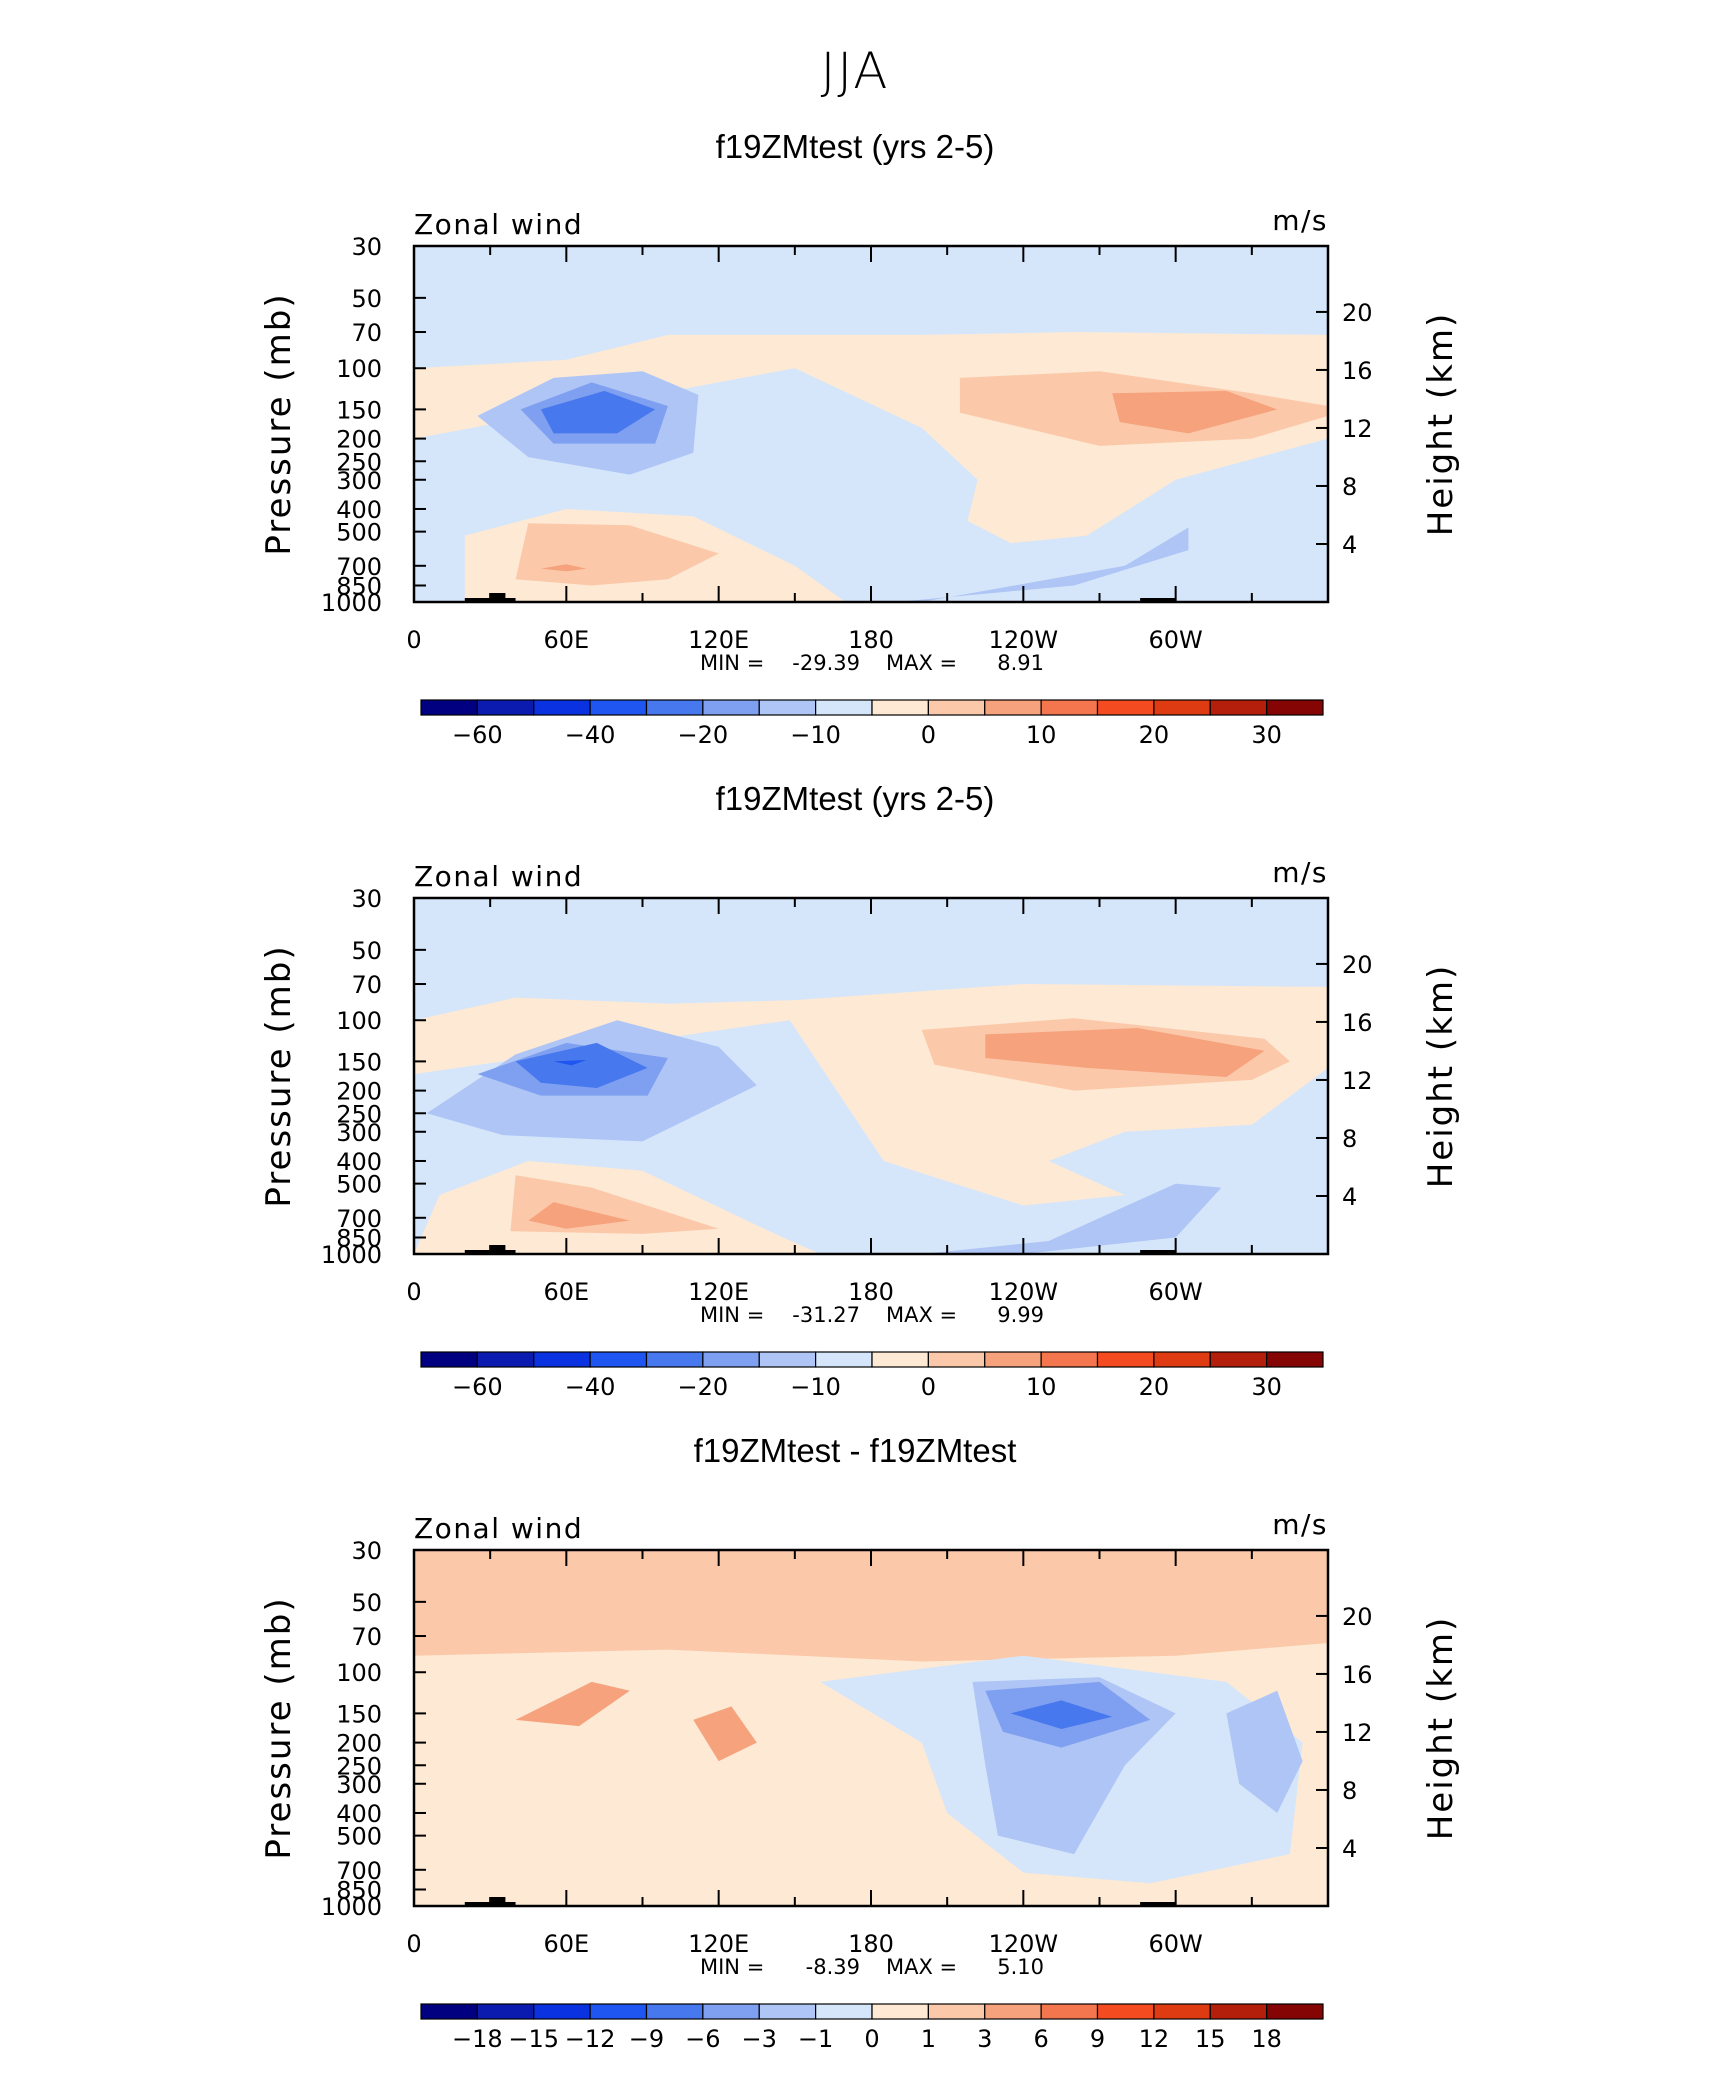  What do you see at coordinates (1040, 2038) in the screenshot?
I see `colorbar-label: 6` at bounding box center [1040, 2038].